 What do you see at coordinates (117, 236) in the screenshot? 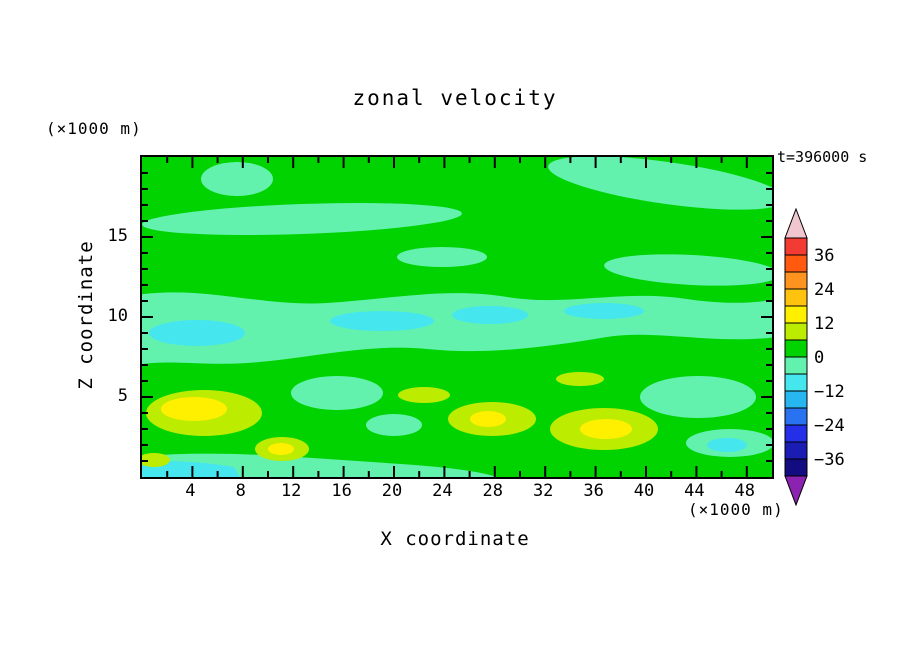
I see `y-tick-label: 15` at bounding box center [117, 236].